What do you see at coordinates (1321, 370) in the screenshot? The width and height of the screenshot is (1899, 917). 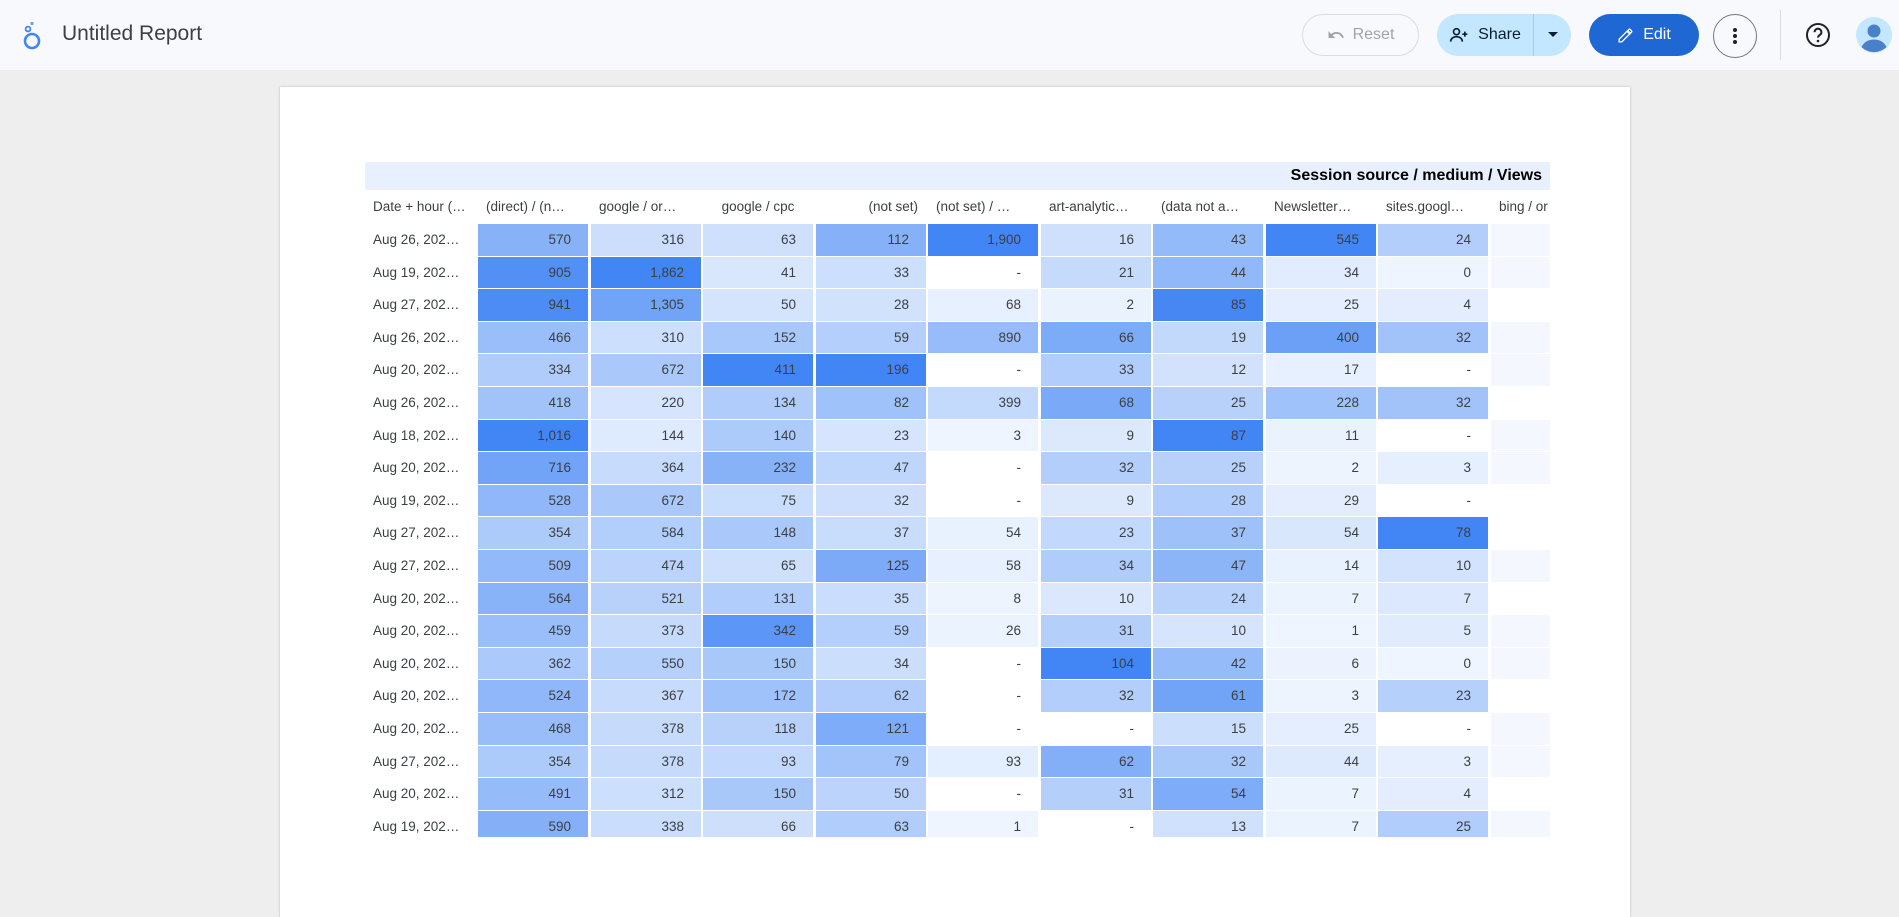 I see `table-cell: 17` at bounding box center [1321, 370].